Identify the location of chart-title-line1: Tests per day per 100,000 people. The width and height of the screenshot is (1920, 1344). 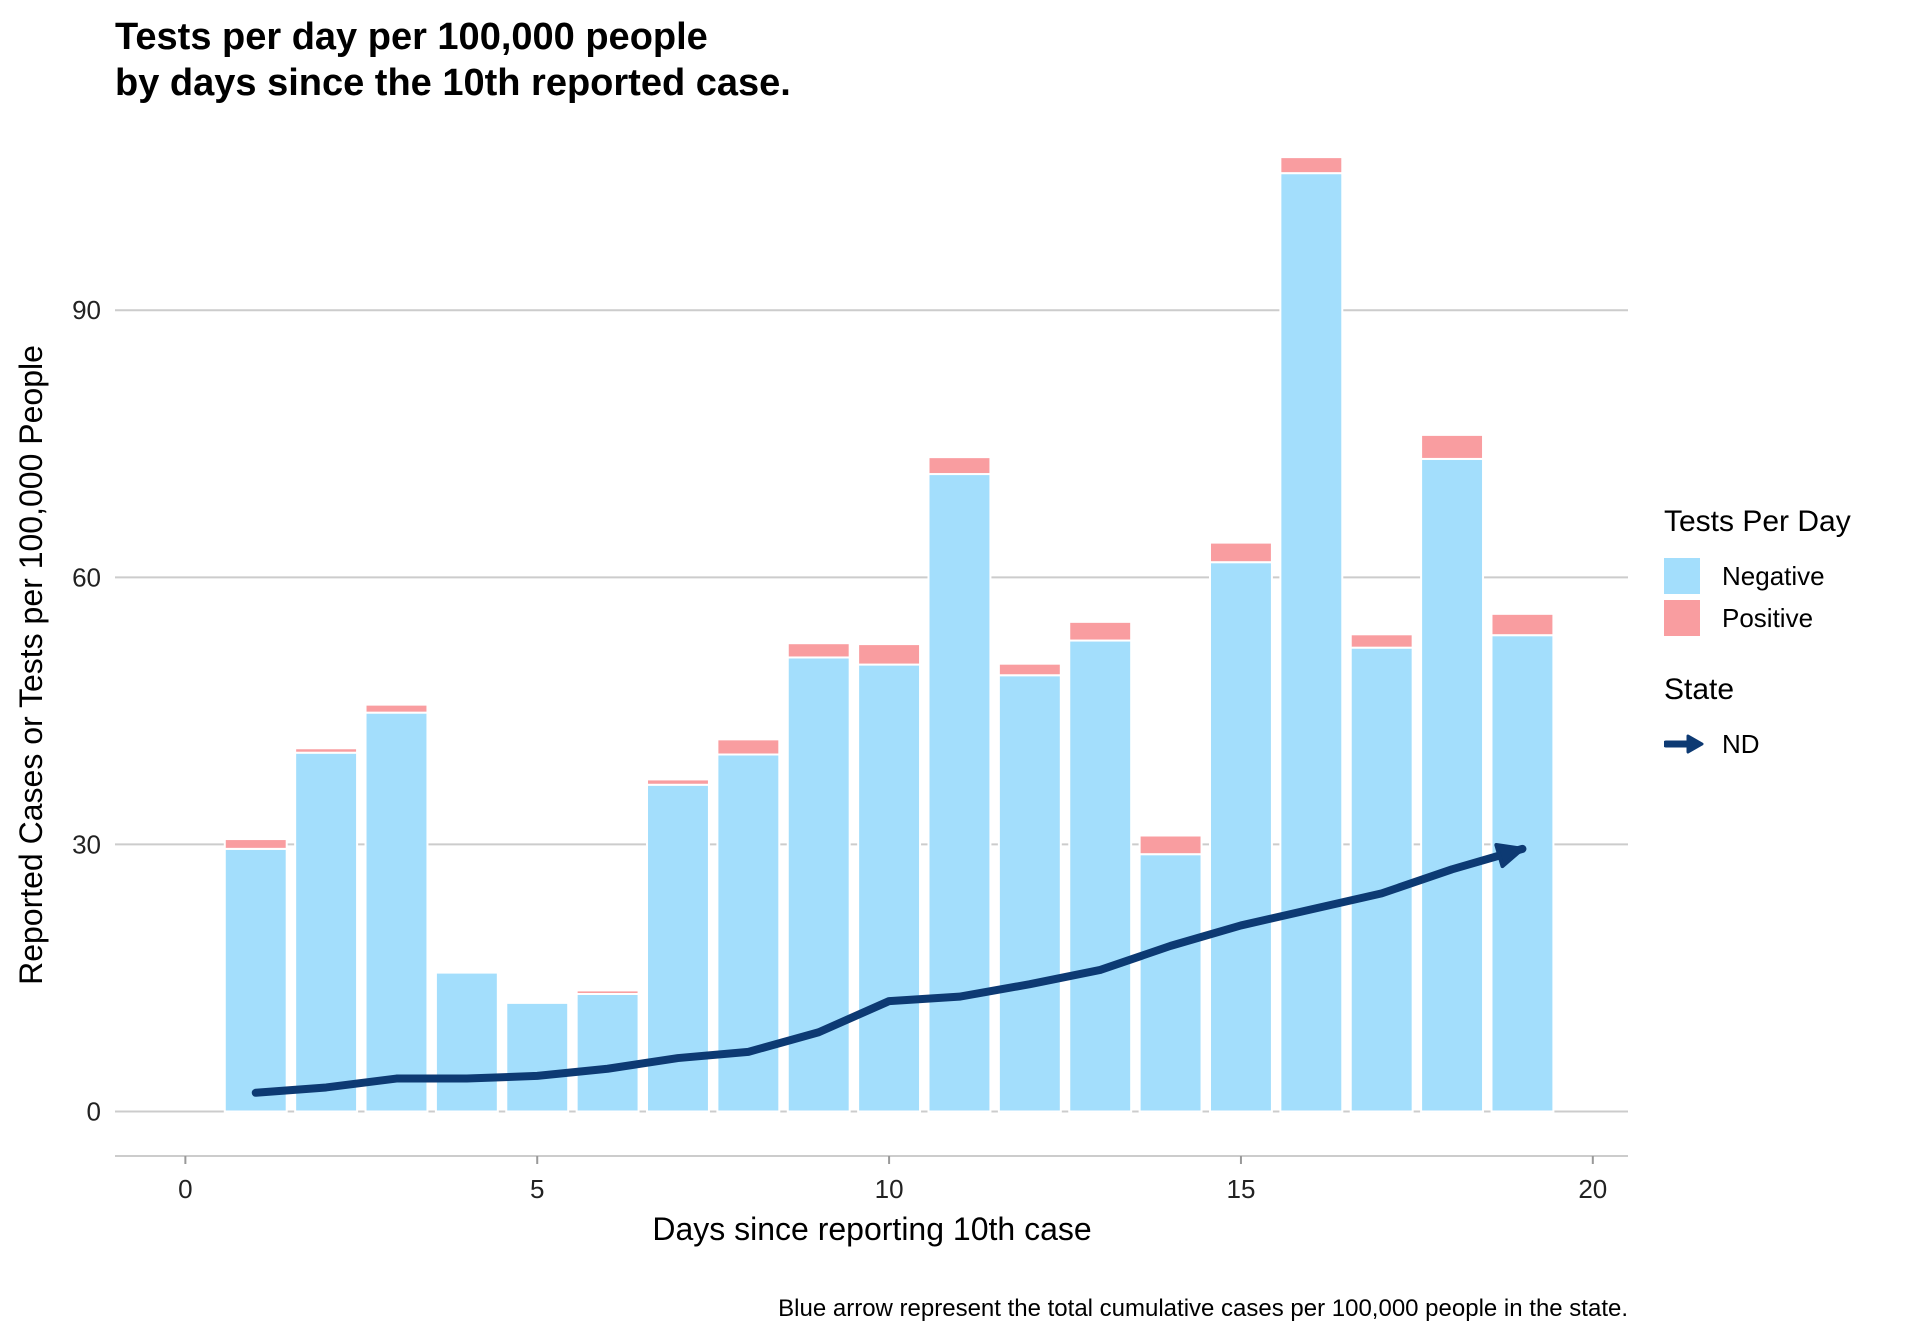
(411, 37).